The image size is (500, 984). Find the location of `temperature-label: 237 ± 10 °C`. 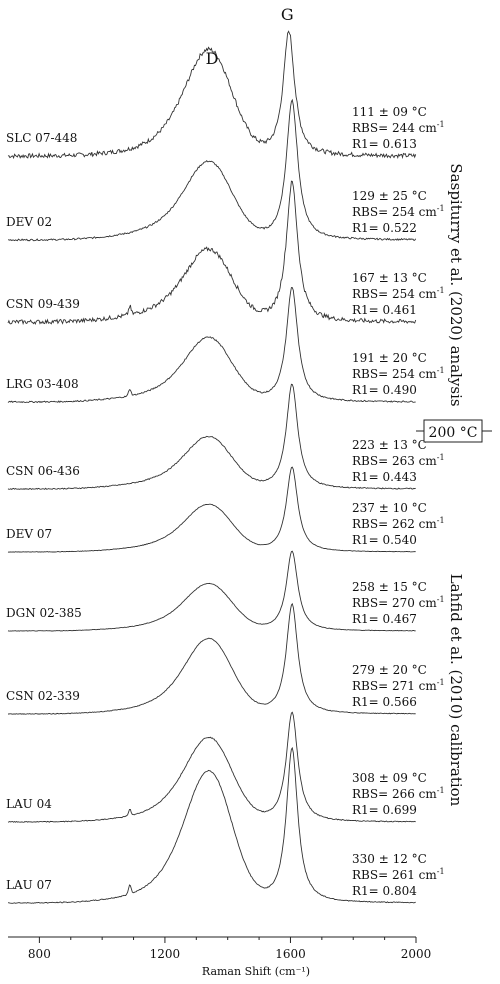

temperature-label: 237 ± 10 °C is located at coordinates (389, 508).